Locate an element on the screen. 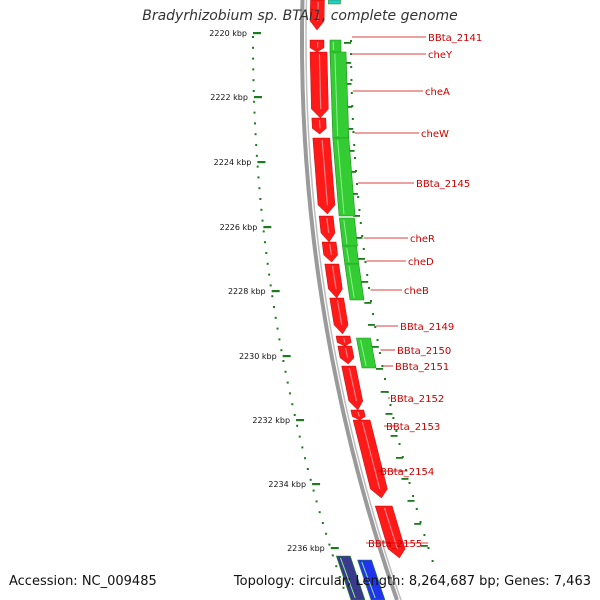 Image resolution: width=600 pixels, height=600 pixels. gene-label-chea: cheA is located at coordinates (437, 92).